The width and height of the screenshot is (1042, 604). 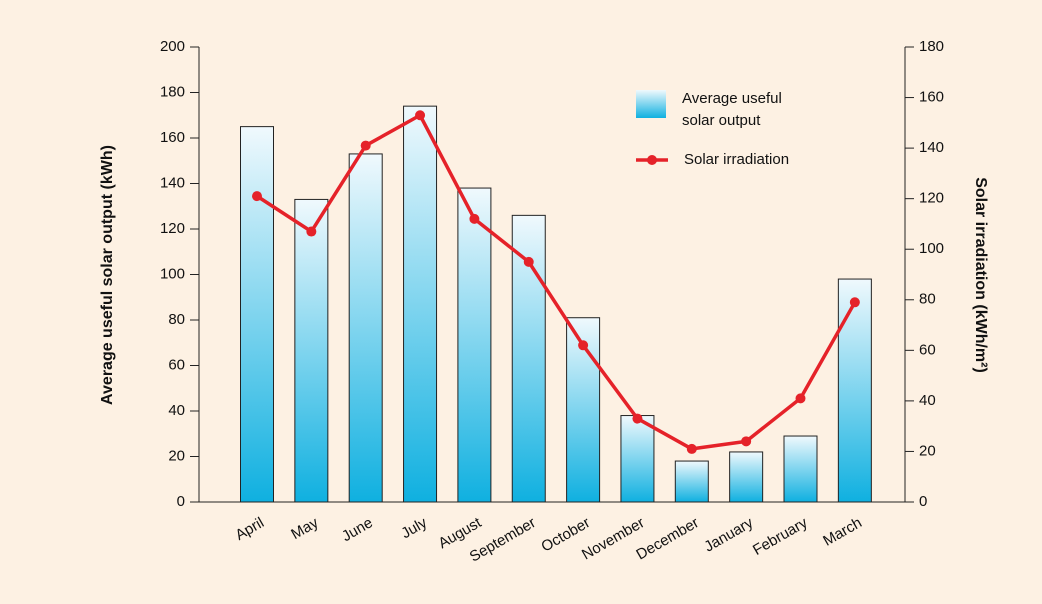 I want to click on y2-tick-label: 40, so click(x=927, y=400).